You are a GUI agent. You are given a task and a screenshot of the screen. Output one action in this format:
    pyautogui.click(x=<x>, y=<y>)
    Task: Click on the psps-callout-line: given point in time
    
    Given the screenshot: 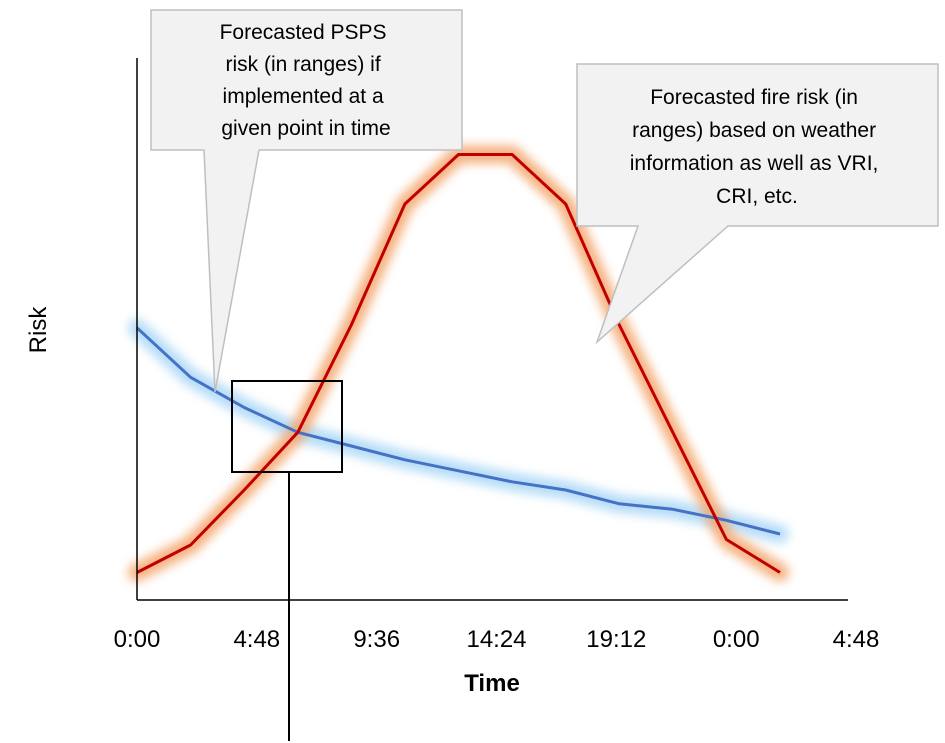 What is the action you would take?
    pyautogui.click(x=305, y=128)
    